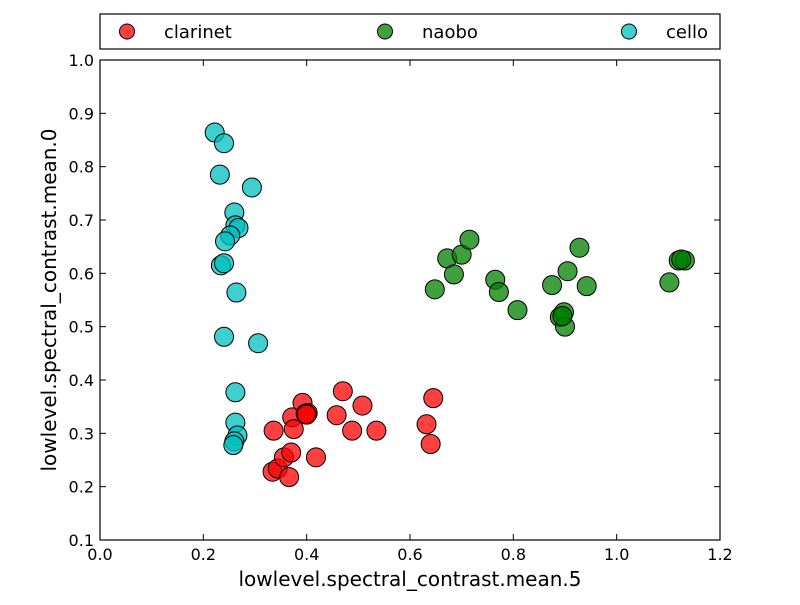 This screenshot has height=605, width=800. I want to click on x-tick-label: 1.0, so click(616, 554).